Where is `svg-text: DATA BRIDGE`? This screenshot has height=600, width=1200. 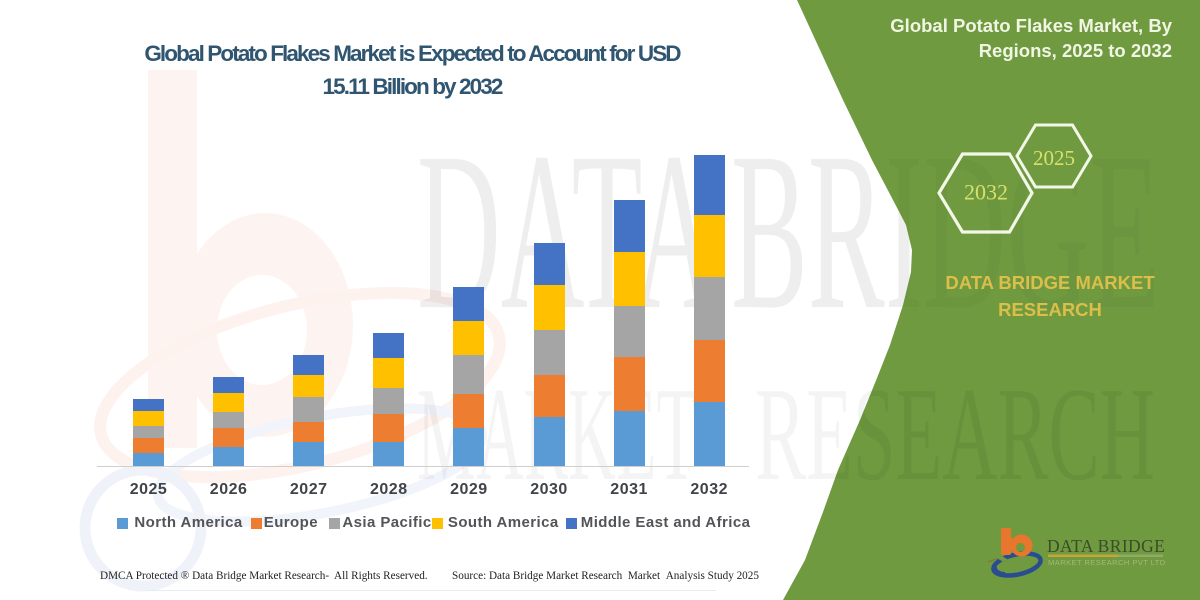
svg-text: DATA BRIDGE is located at coordinates (1106, 546).